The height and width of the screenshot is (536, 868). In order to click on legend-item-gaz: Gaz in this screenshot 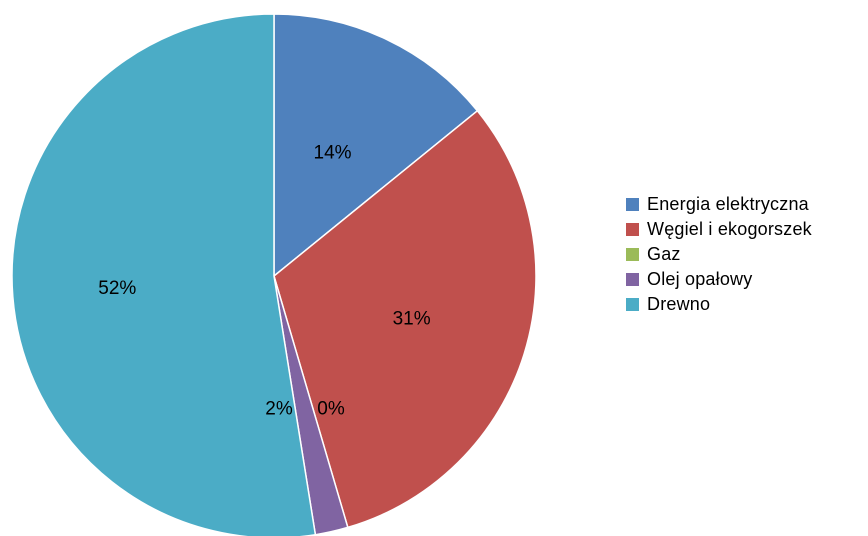, I will do `click(719, 254)`.